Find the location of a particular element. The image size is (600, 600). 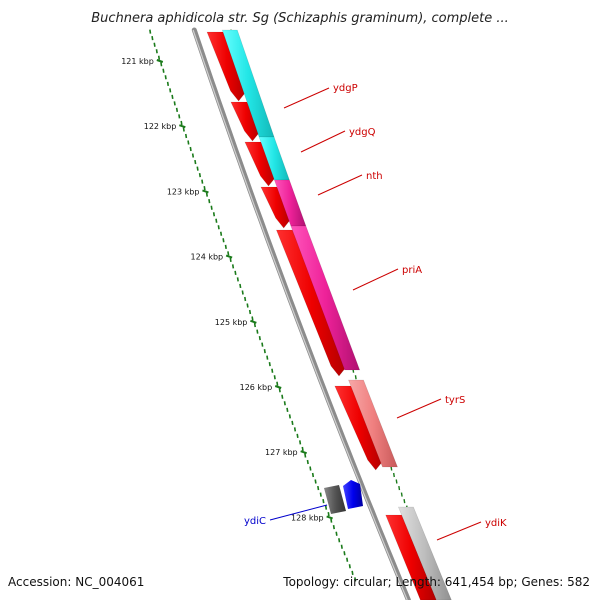

gene-label-ydgQ: ydgQ is located at coordinates (362, 132).